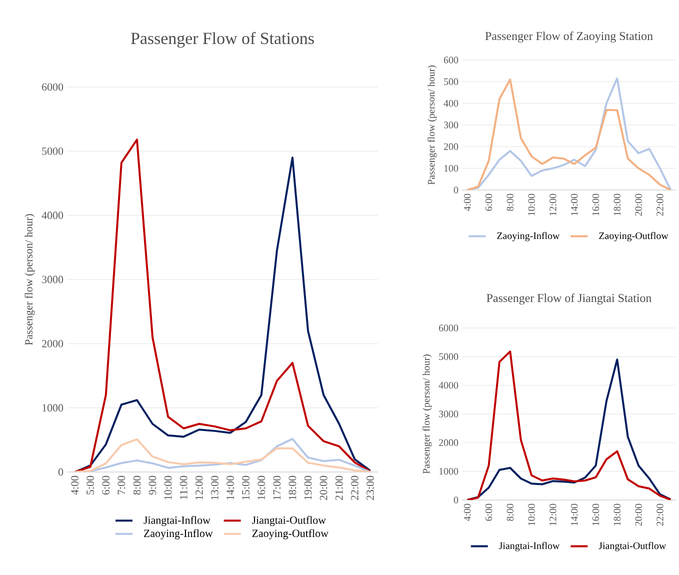 This screenshot has width=679, height=575. What do you see at coordinates (222, 40) in the screenshot?
I see `chart-title: Passenger Flow of Stations` at bounding box center [222, 40].